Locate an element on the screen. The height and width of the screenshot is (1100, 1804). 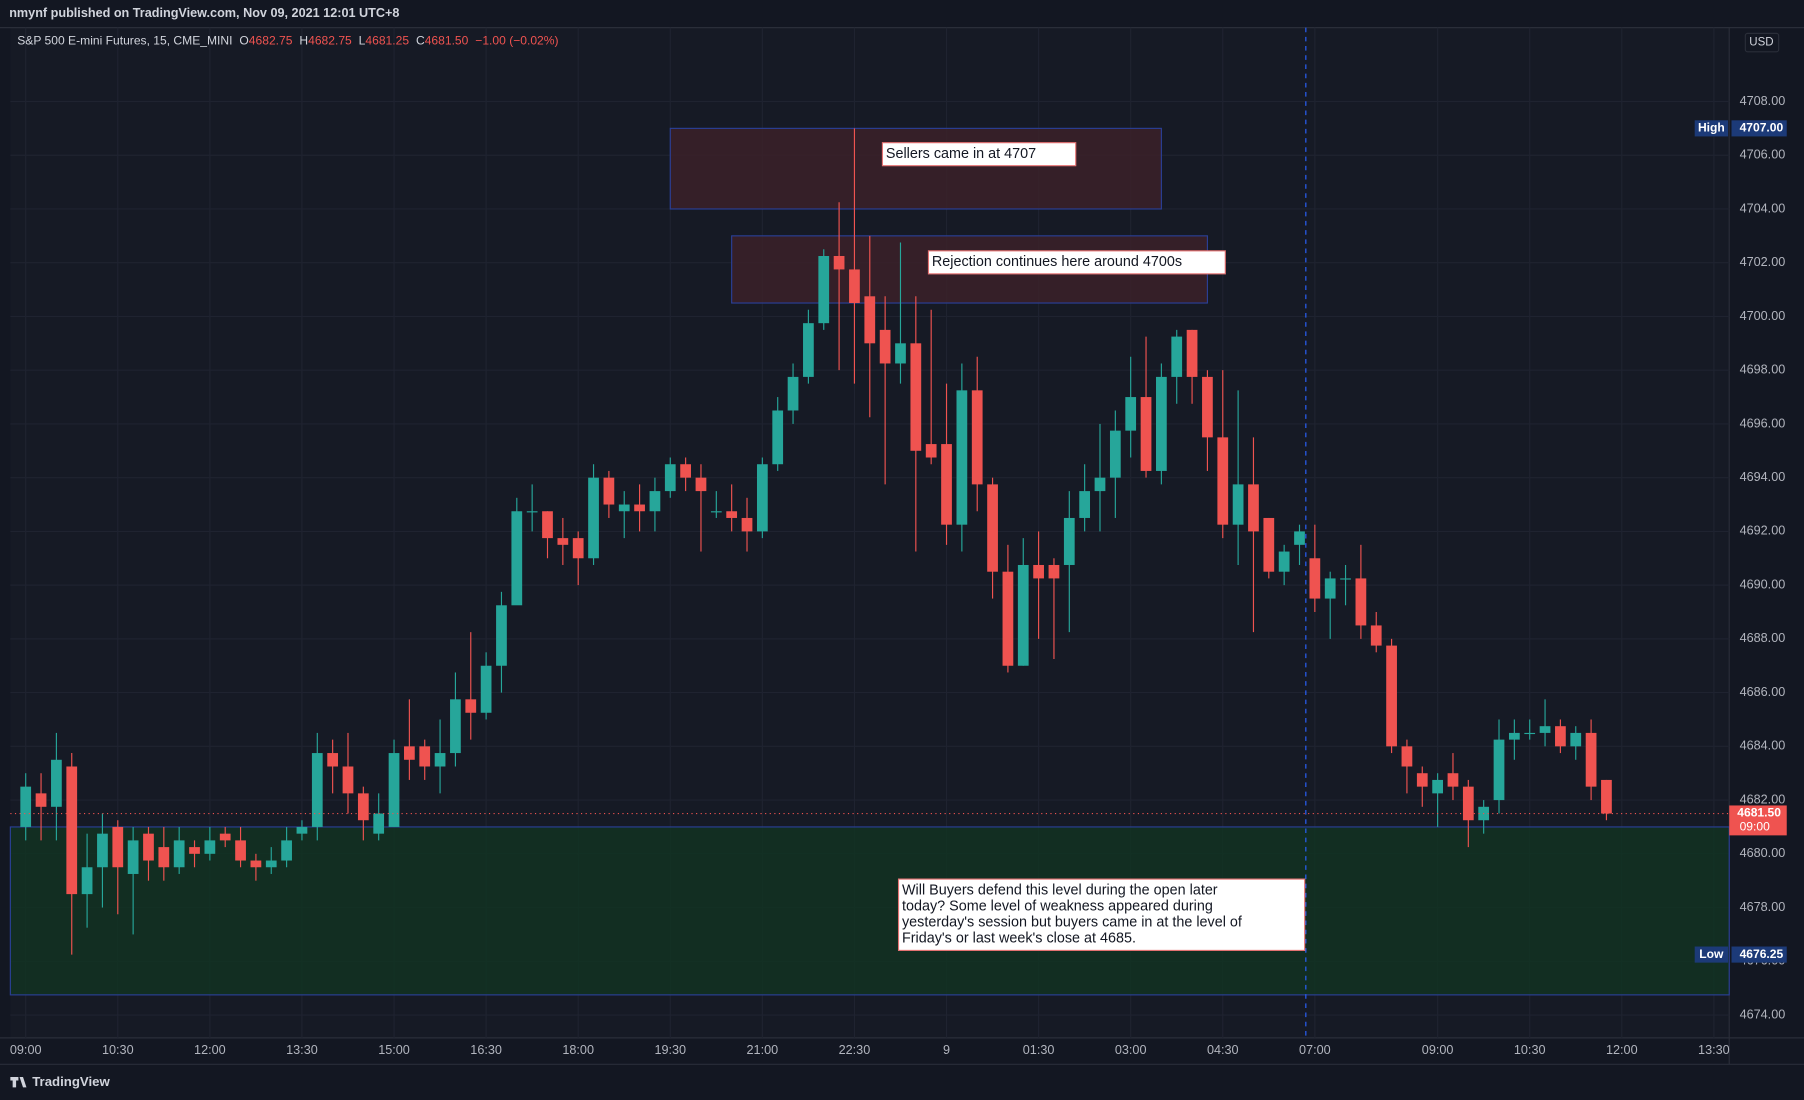
annotation-text: Sellers came in at 4707 is located at coordinates (961, 154).